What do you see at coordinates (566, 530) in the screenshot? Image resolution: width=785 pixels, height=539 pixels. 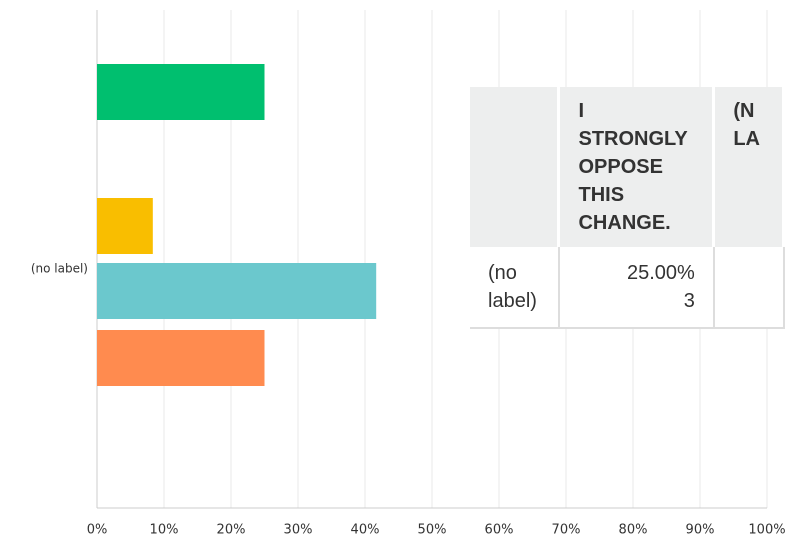 I see `x-tick-label: 70%` at bounding box center [566, 530].